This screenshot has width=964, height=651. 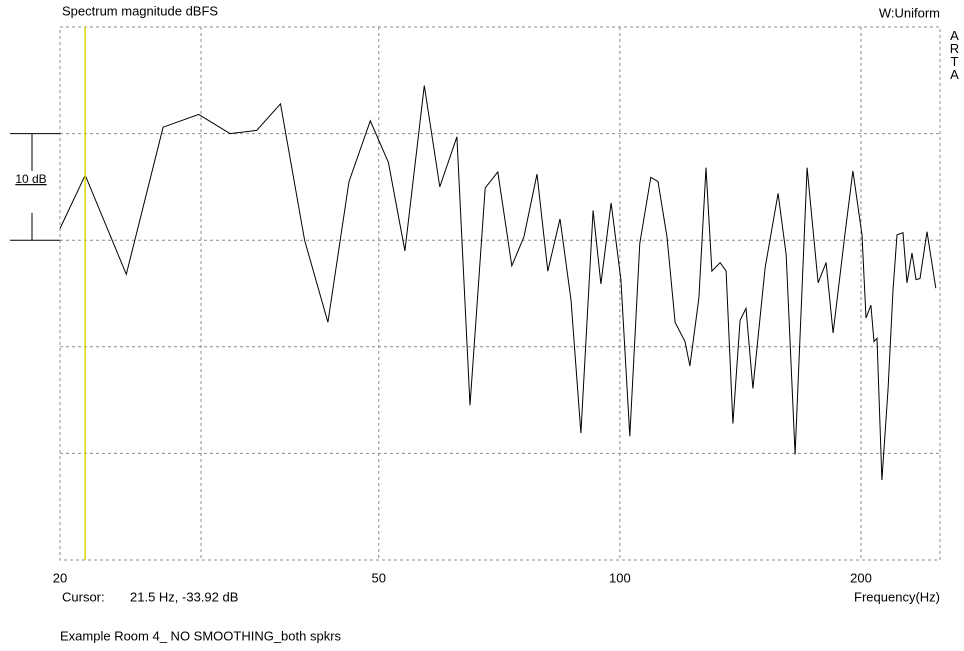 What do you see at coordinates (30, 179) in the screenshot?
I see `scale-bar-label: 10 dB` at bounding box center [30, 179].